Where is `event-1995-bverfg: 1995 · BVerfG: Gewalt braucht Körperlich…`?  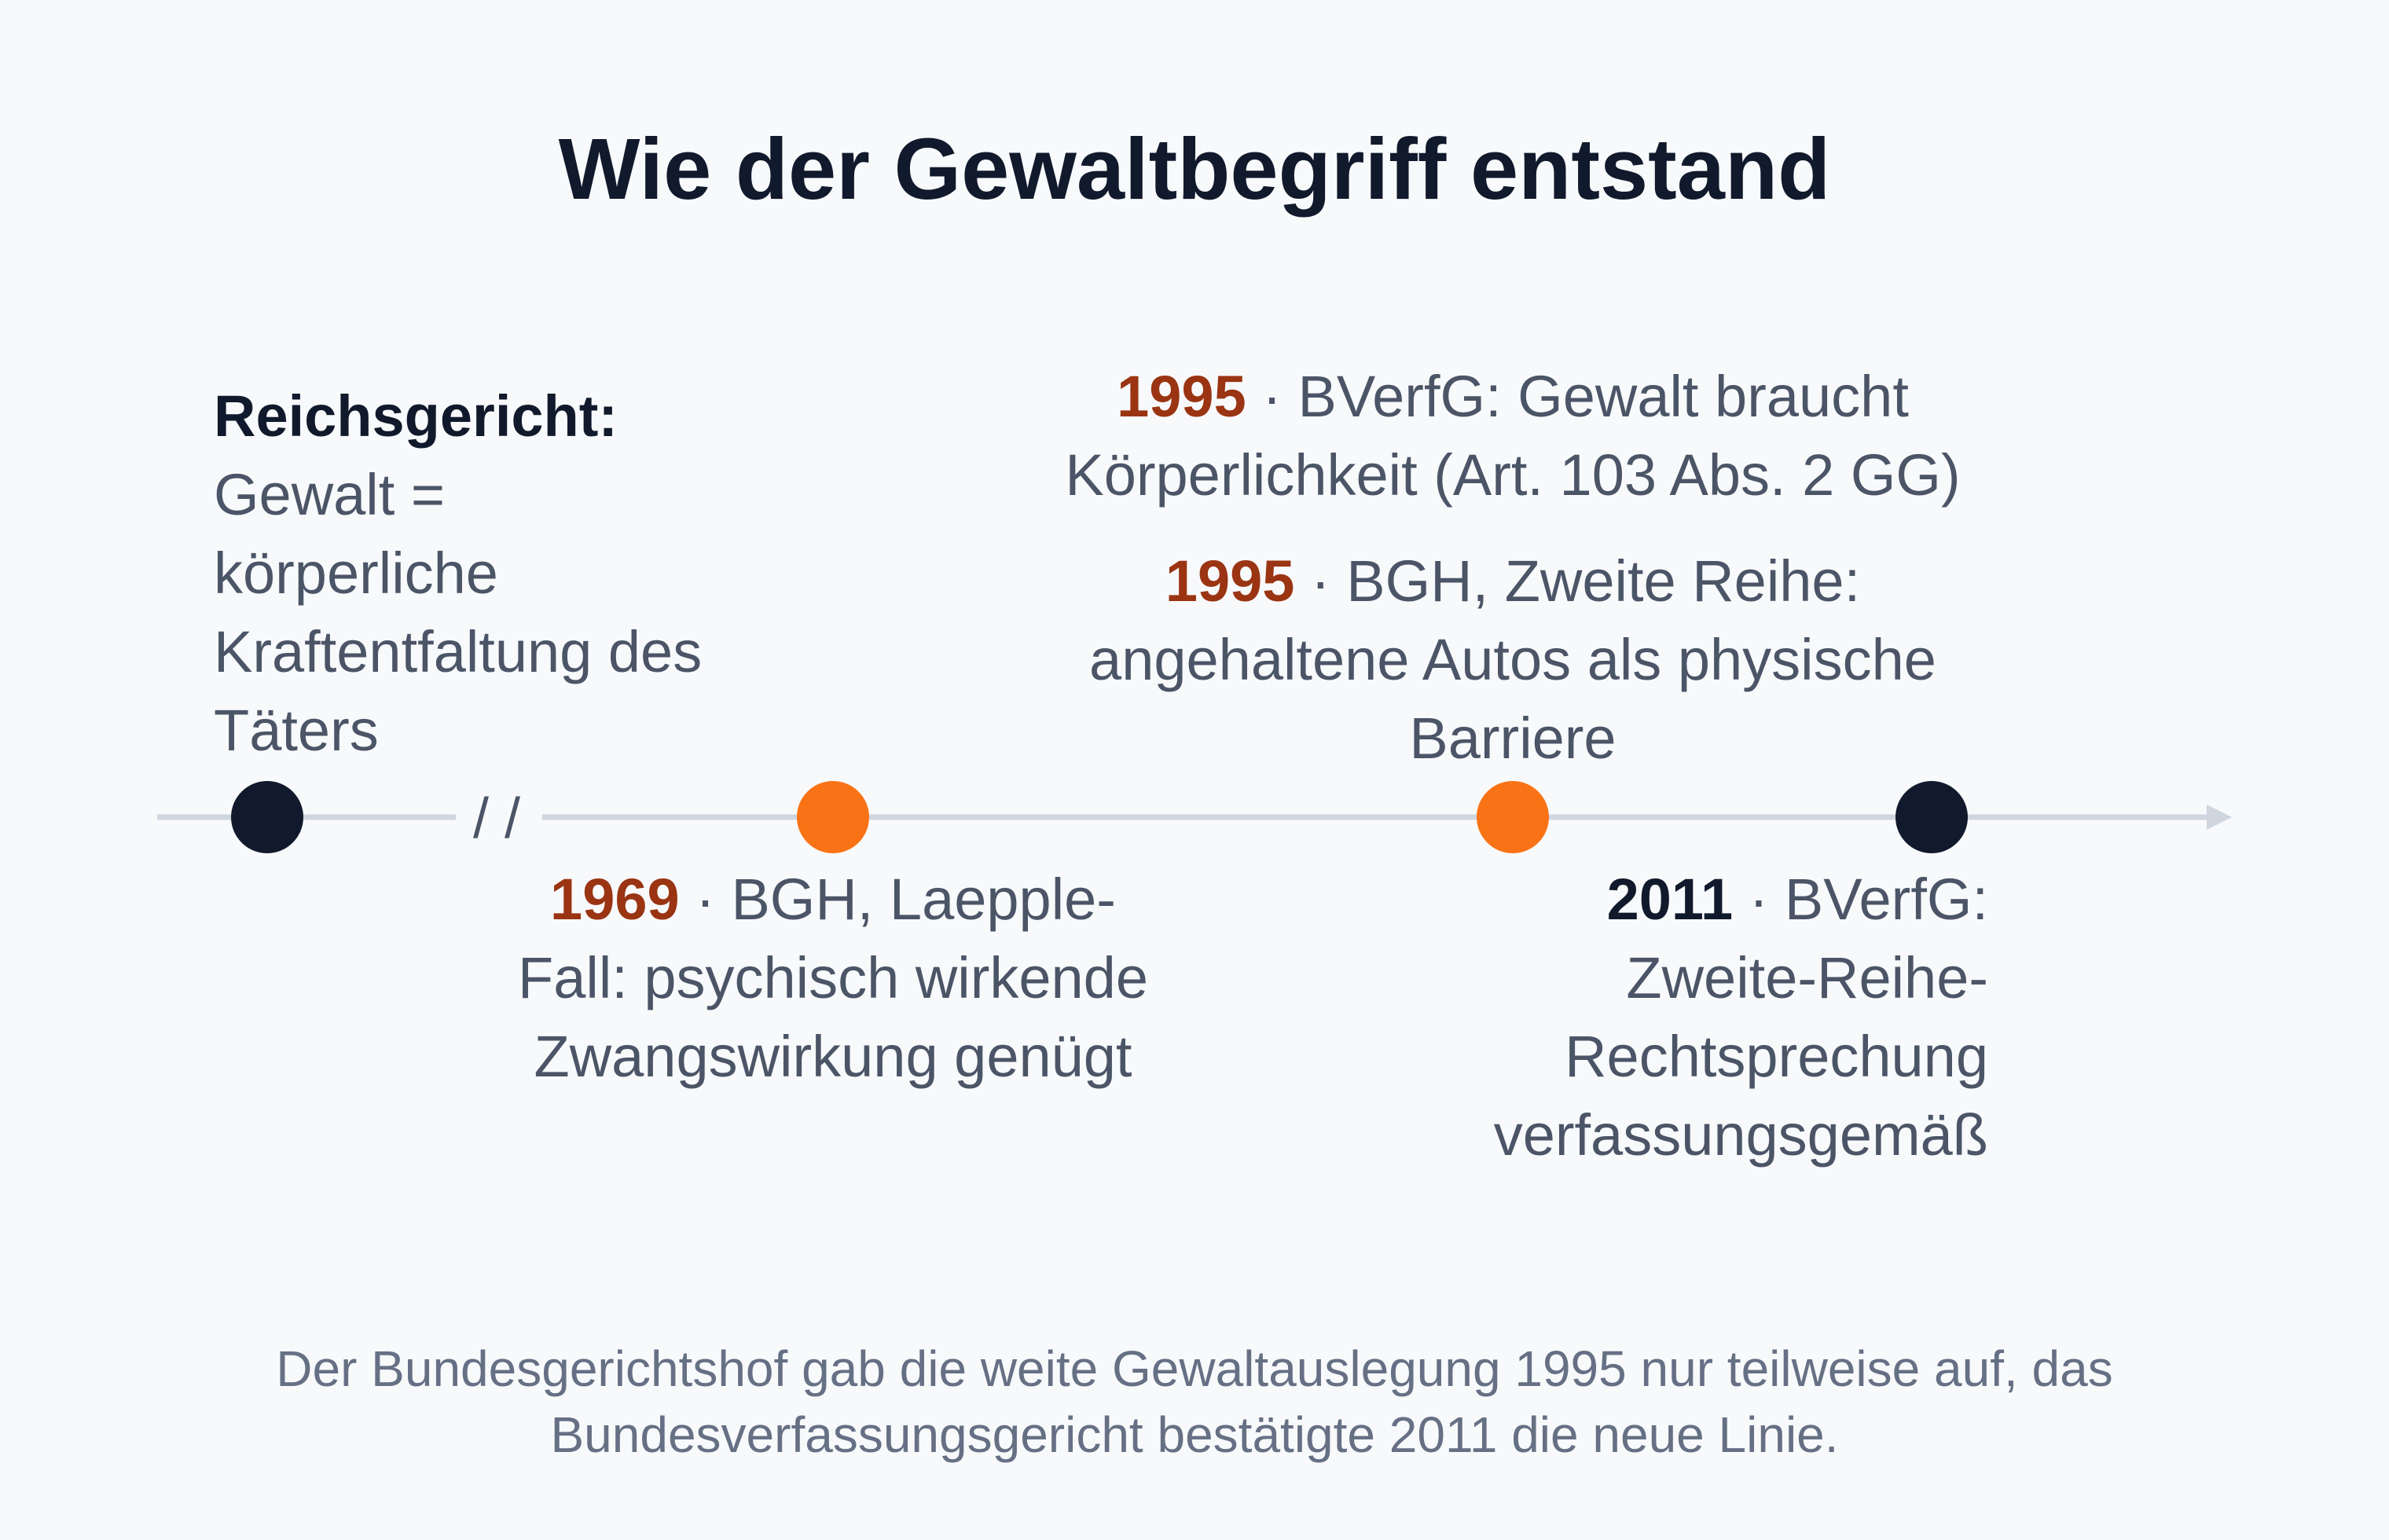 event-1995-bverfg: 1995 · BVerfG: Gewalt braucht Körperlich… is located at coordinates (1512, 436).